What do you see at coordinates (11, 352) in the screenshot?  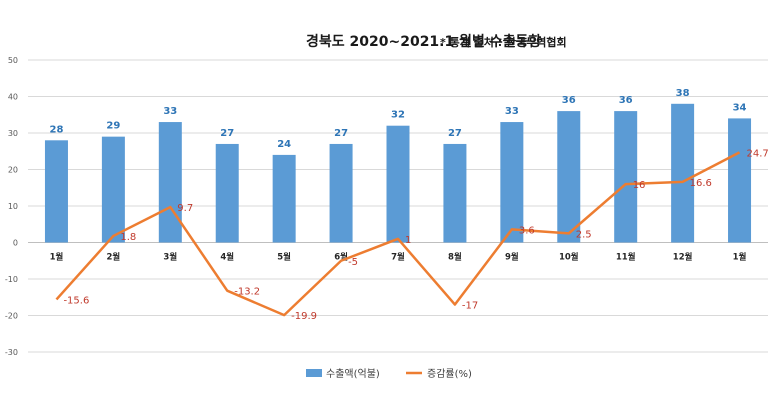 I see `y-tick-label: -30` at bounding box center [11, 352].